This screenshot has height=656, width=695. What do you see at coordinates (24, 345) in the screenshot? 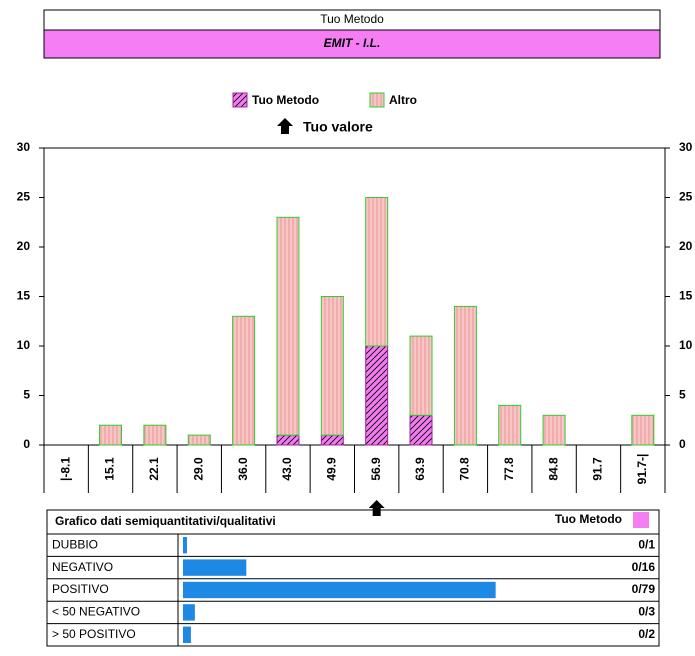
I see `y-tick-label: 10` at bounding box center [24, 345].